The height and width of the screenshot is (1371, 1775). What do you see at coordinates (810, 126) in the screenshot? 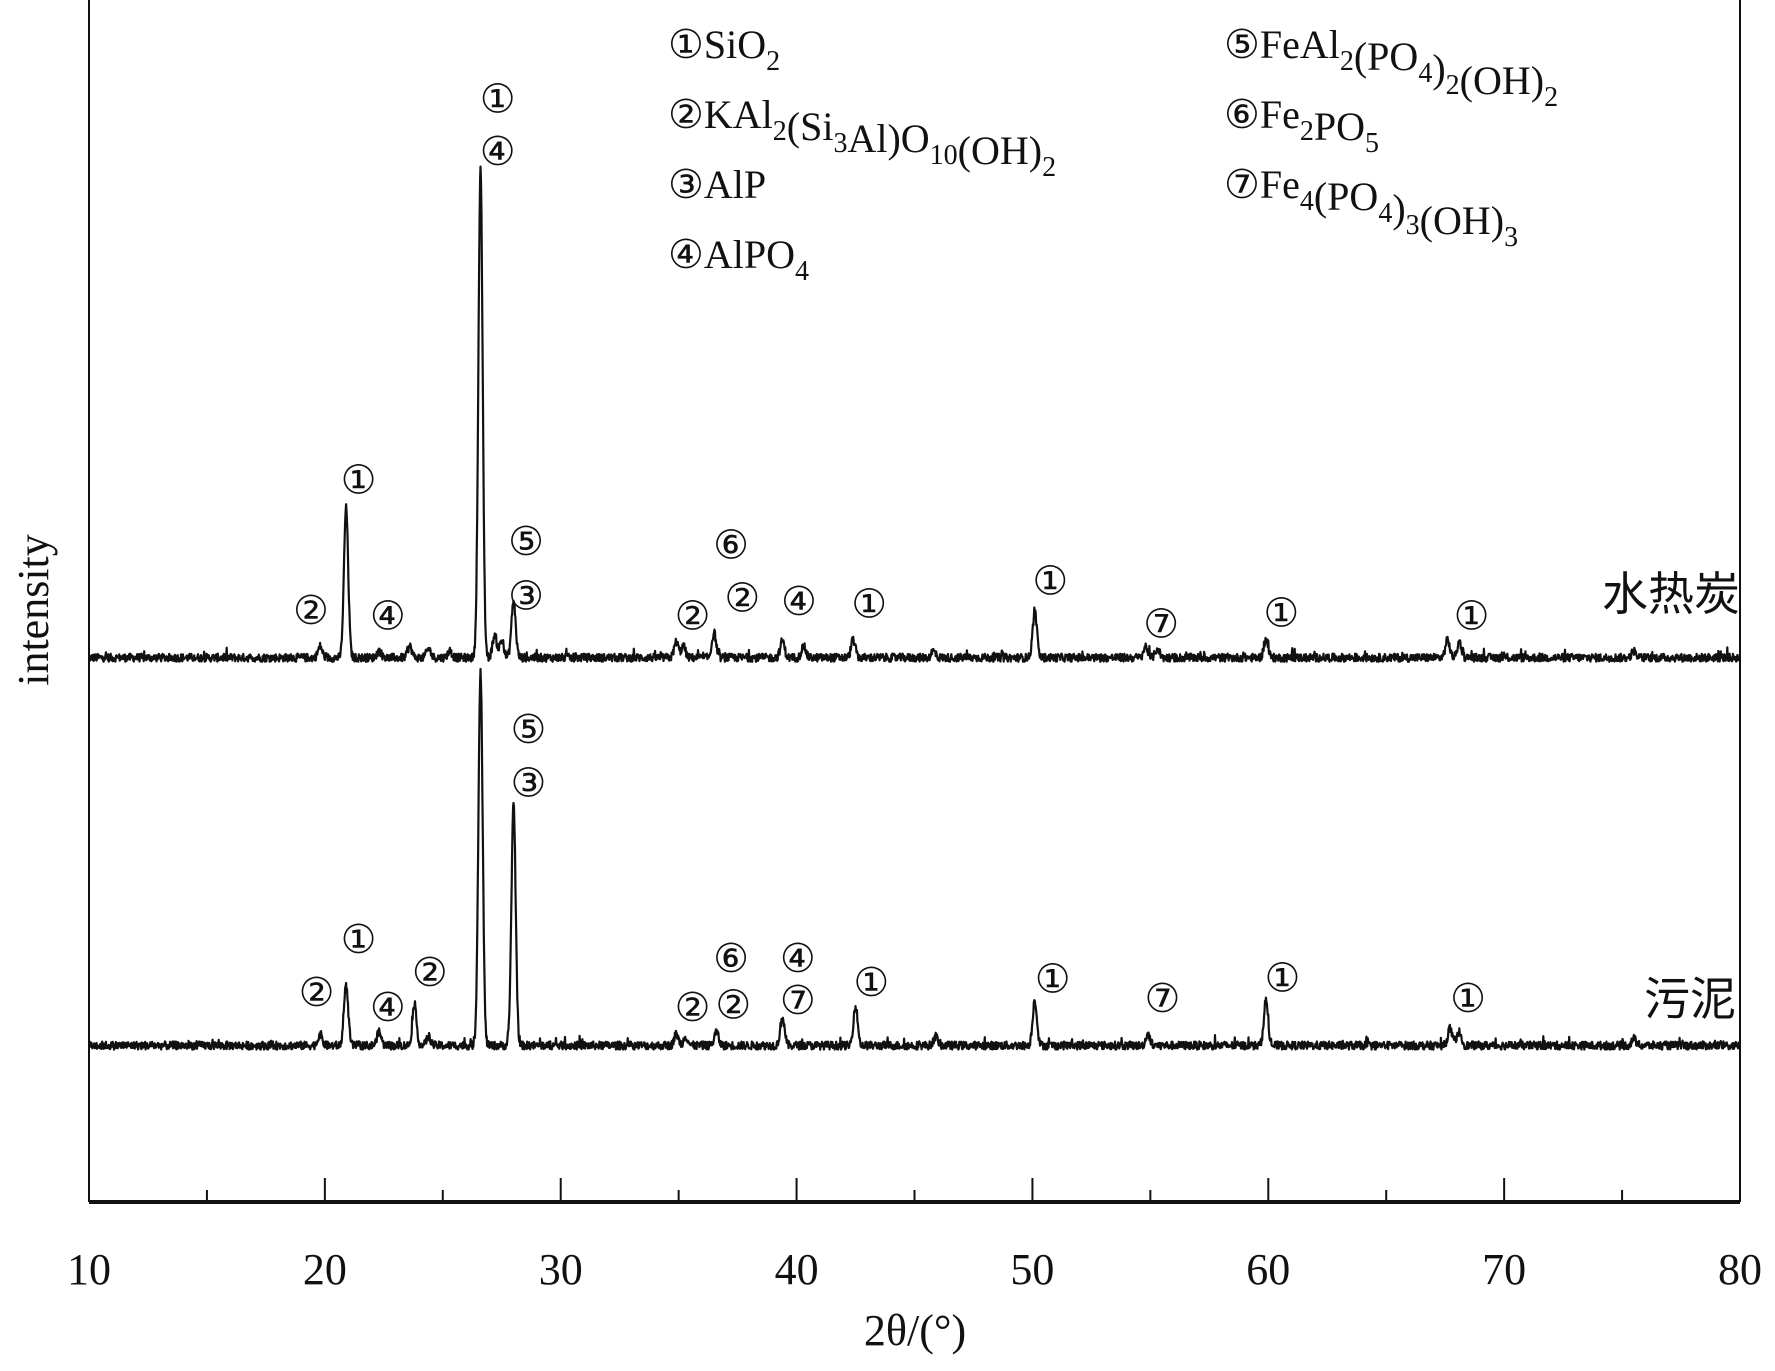
I see `legend-text: (Si` at bounding box center [810, 126].